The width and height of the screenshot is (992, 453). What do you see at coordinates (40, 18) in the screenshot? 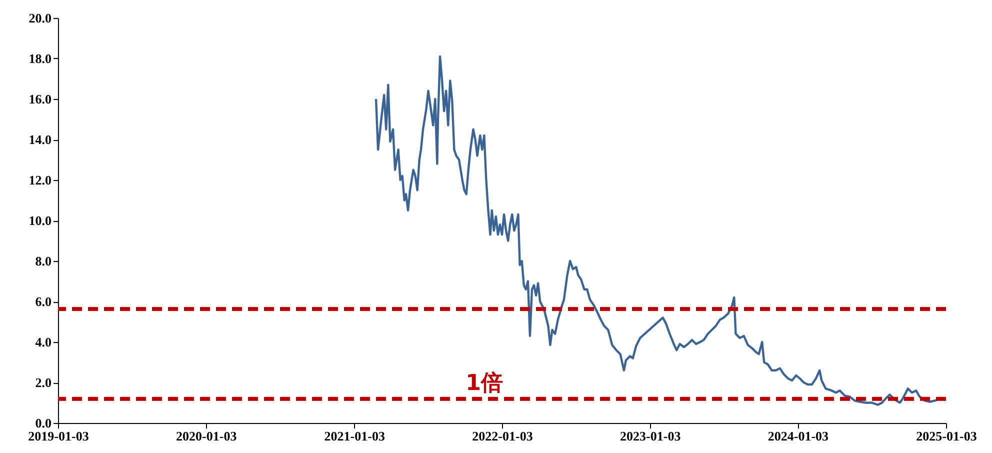
I see `y-tick-label: 20.0` at bounding box center [40, 18].